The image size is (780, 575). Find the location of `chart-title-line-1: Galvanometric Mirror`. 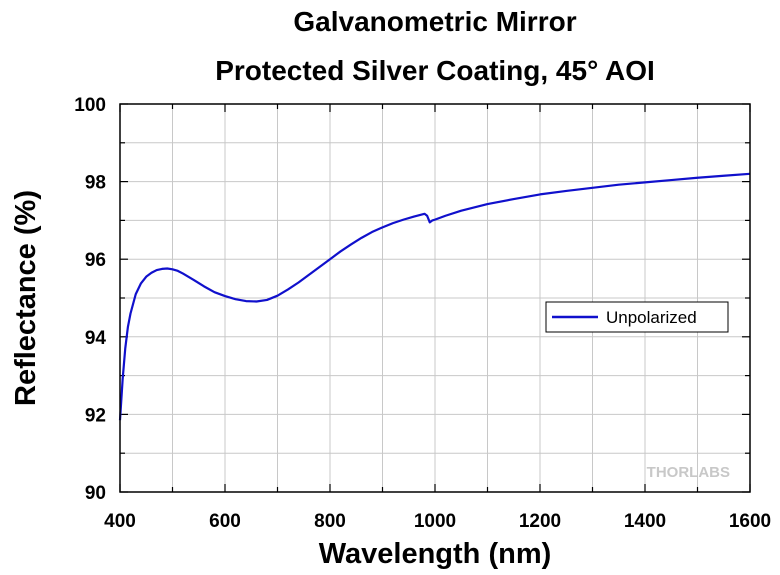

chart-title-line-1: Galvanometric Mirror is located at coordinates (434, 21).